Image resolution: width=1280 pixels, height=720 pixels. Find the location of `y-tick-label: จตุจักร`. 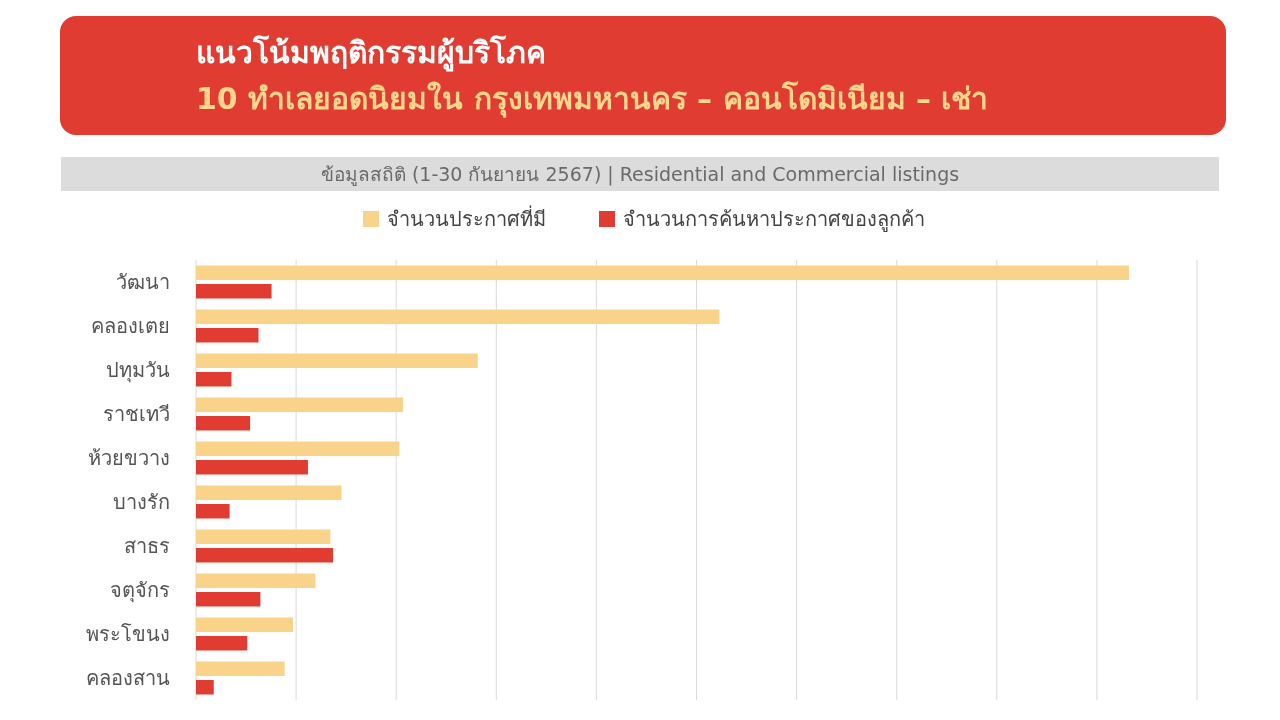

y-tick-label: จตุจักร is located at coordinates (140, 590).